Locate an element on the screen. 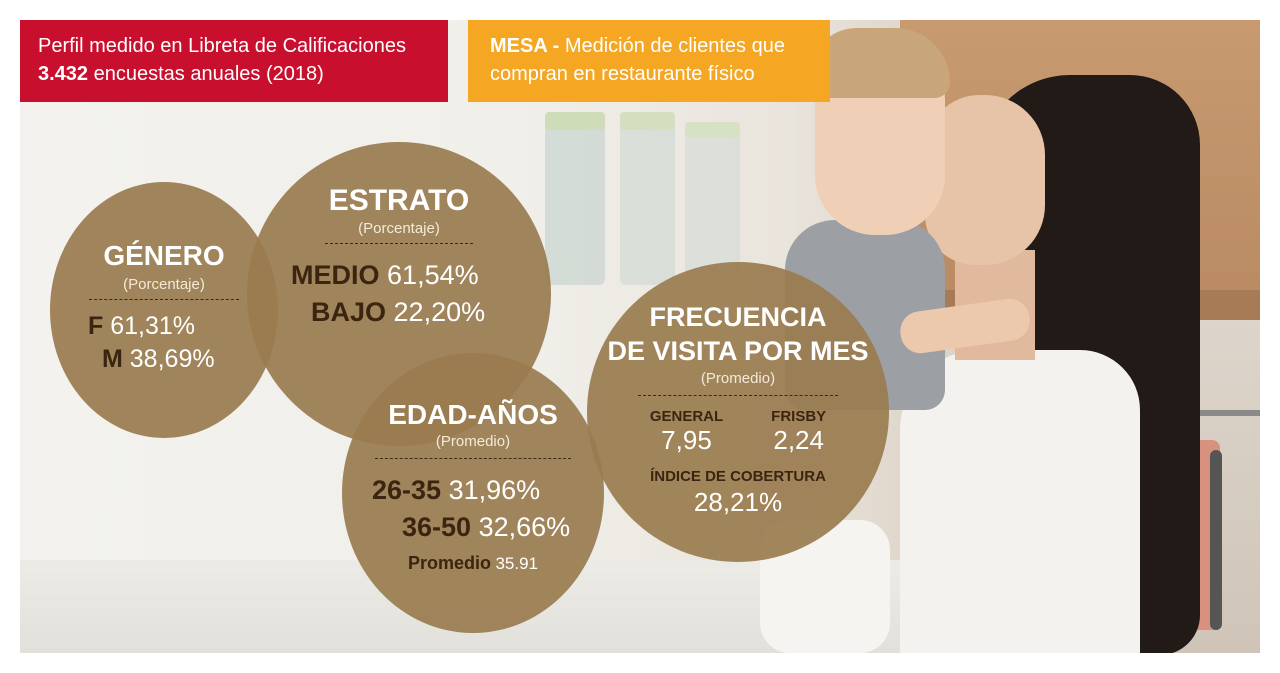  edad-subtitle: (Promedio) is located at coordinates (473, 441).